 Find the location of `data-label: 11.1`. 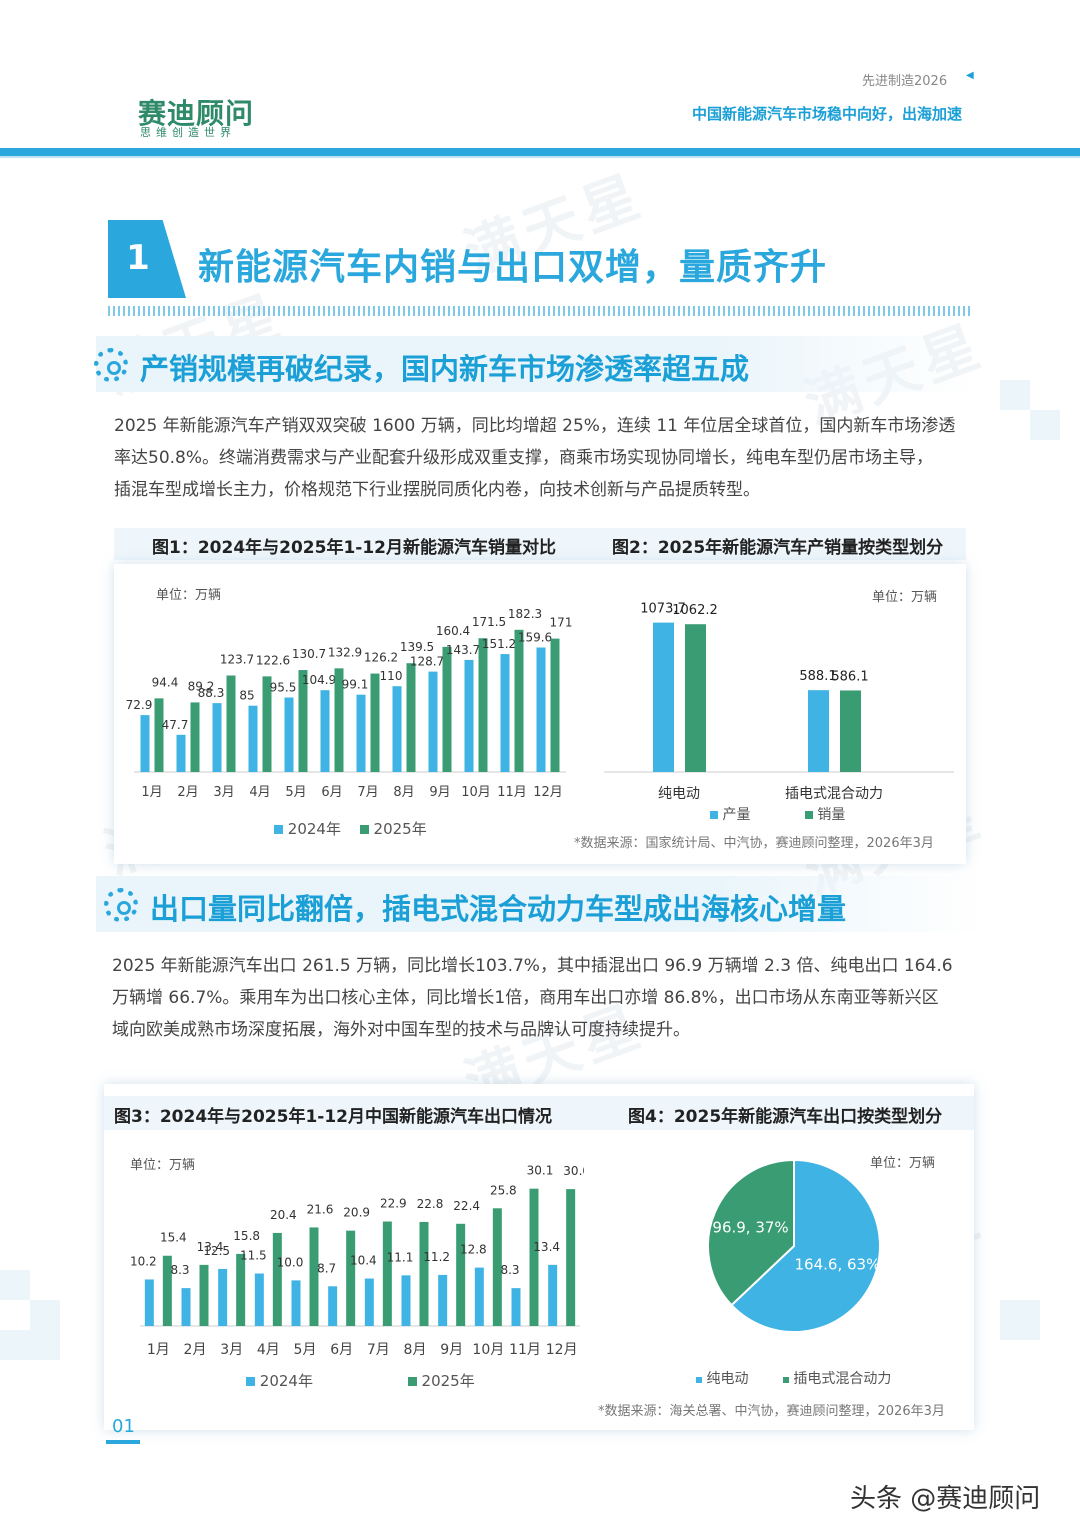

data-label: 11.1 is located at coordinates (400, 1257).